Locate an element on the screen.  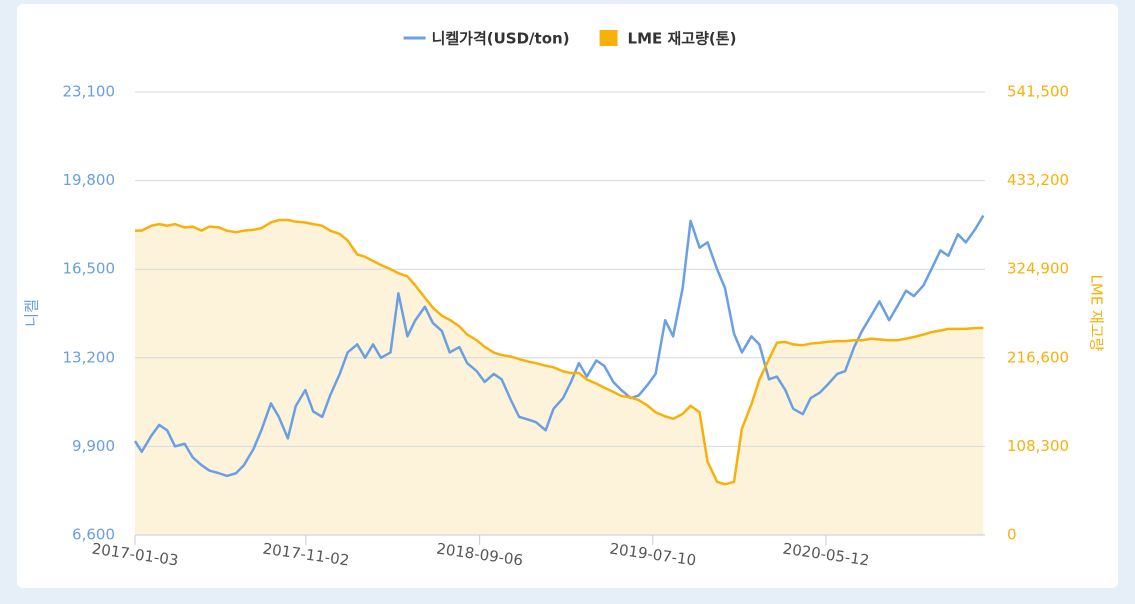
legend-item: LME 재고량(톤) is located at coordinates (668, 39).